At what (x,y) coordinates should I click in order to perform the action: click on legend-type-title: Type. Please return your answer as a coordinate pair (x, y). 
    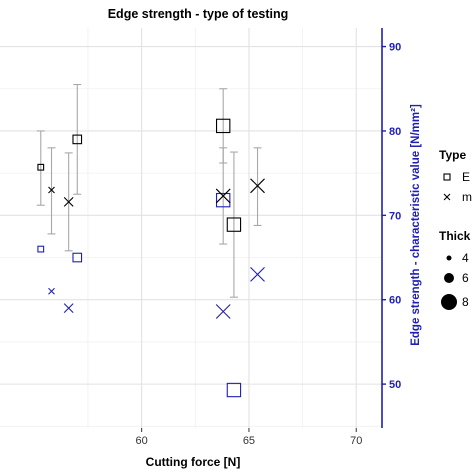
    Looking at the image, I should click on (452, 155).